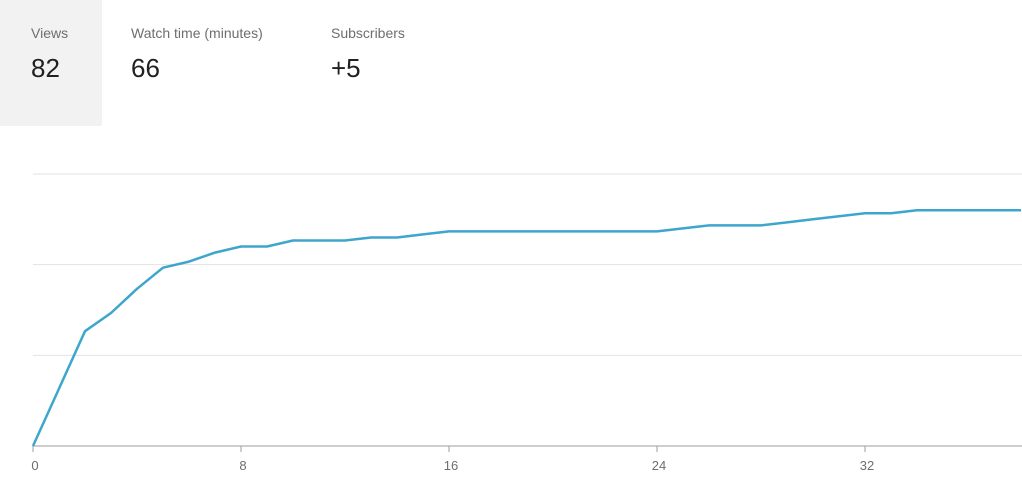  Describe the element at coordinates (867, 465) in the screenshot. I see `x-tick-label: 32` at that location.